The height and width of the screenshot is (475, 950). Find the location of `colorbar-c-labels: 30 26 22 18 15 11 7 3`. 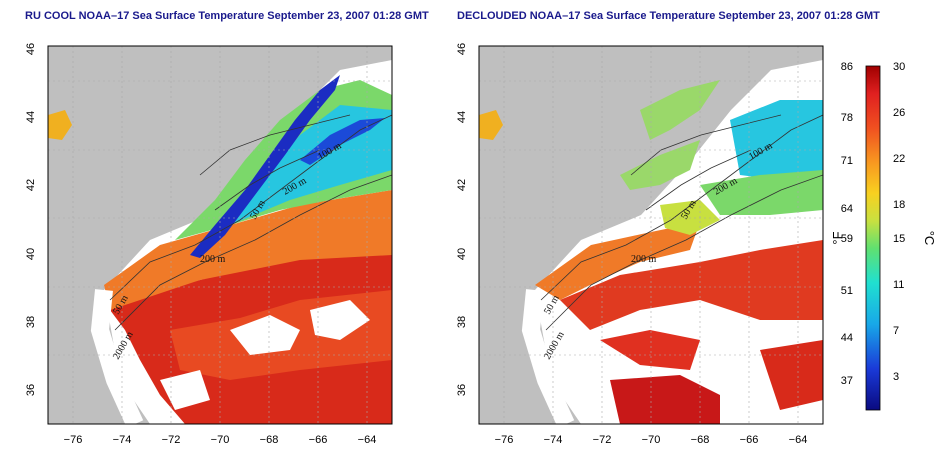

colorbar-c-labels: 30 26 22 18 15 11 7 3 is located at coordinates (899, 222).